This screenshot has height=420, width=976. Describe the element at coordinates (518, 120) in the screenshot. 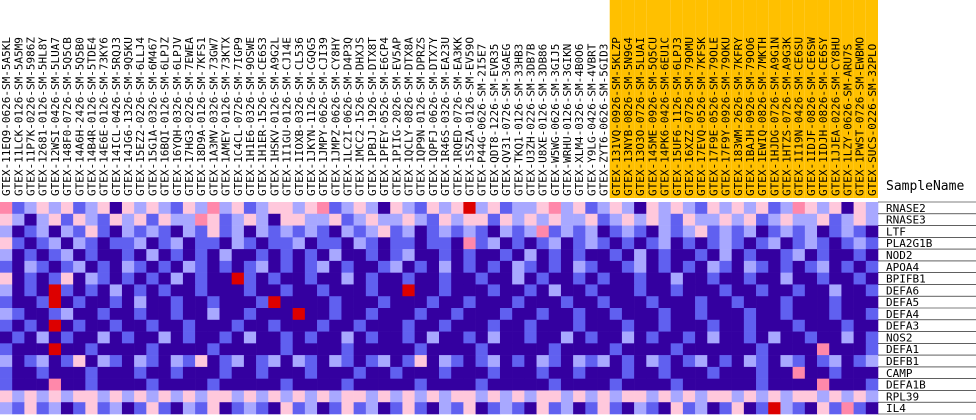

I see `sample-label: GTEX-TKQ1-0126-SM-33HB3` at that location.